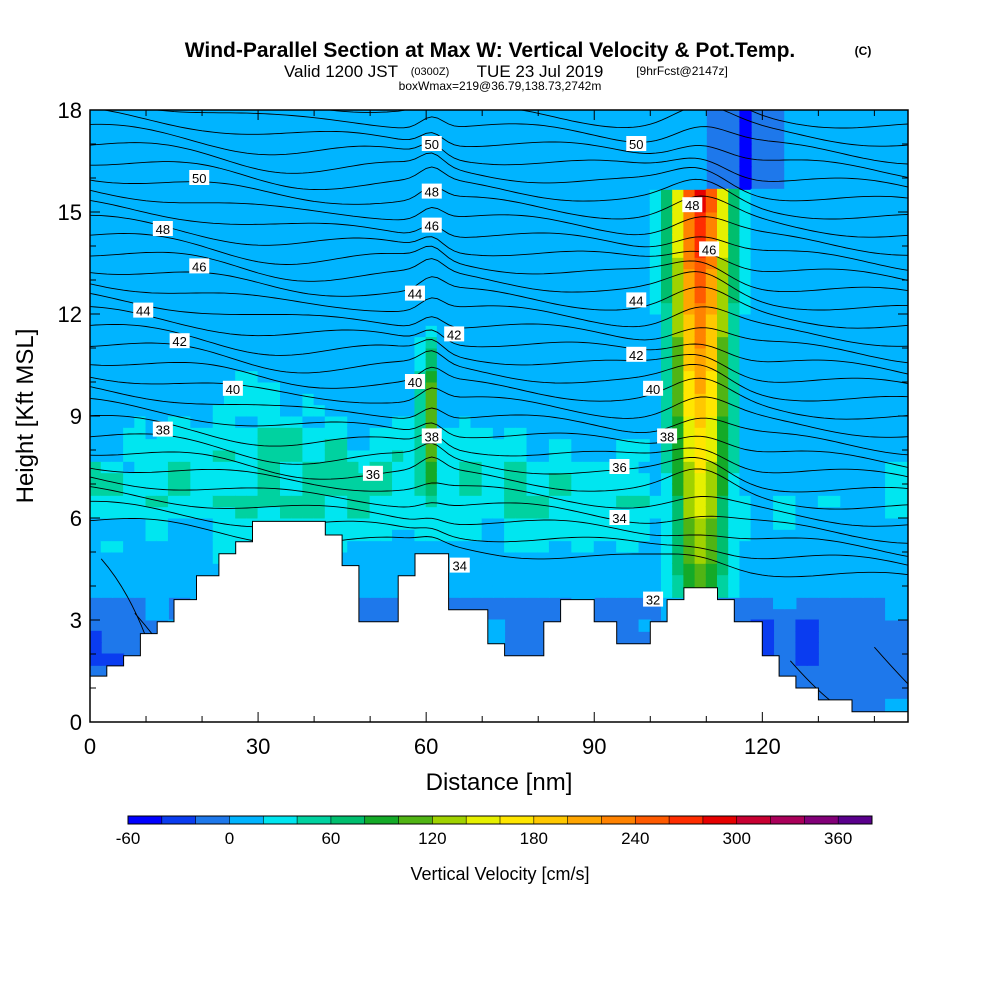 The width and height of the screenshot is (1000, 1000). Describe the element at coordinates (619, 518) in the screenshot. I see `contour-label: 34` at that location.